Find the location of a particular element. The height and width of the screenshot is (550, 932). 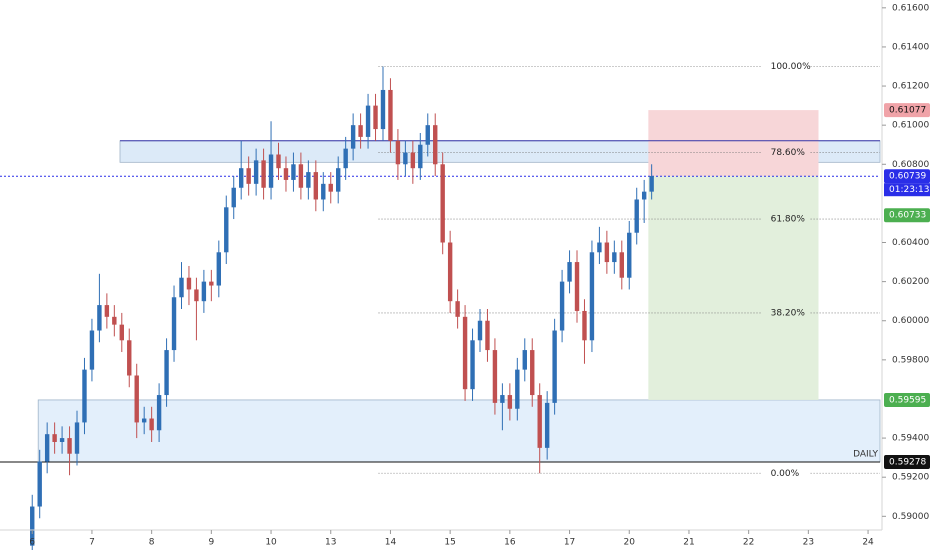

x-tick-label: 22 is located at coordinates (748, 543).